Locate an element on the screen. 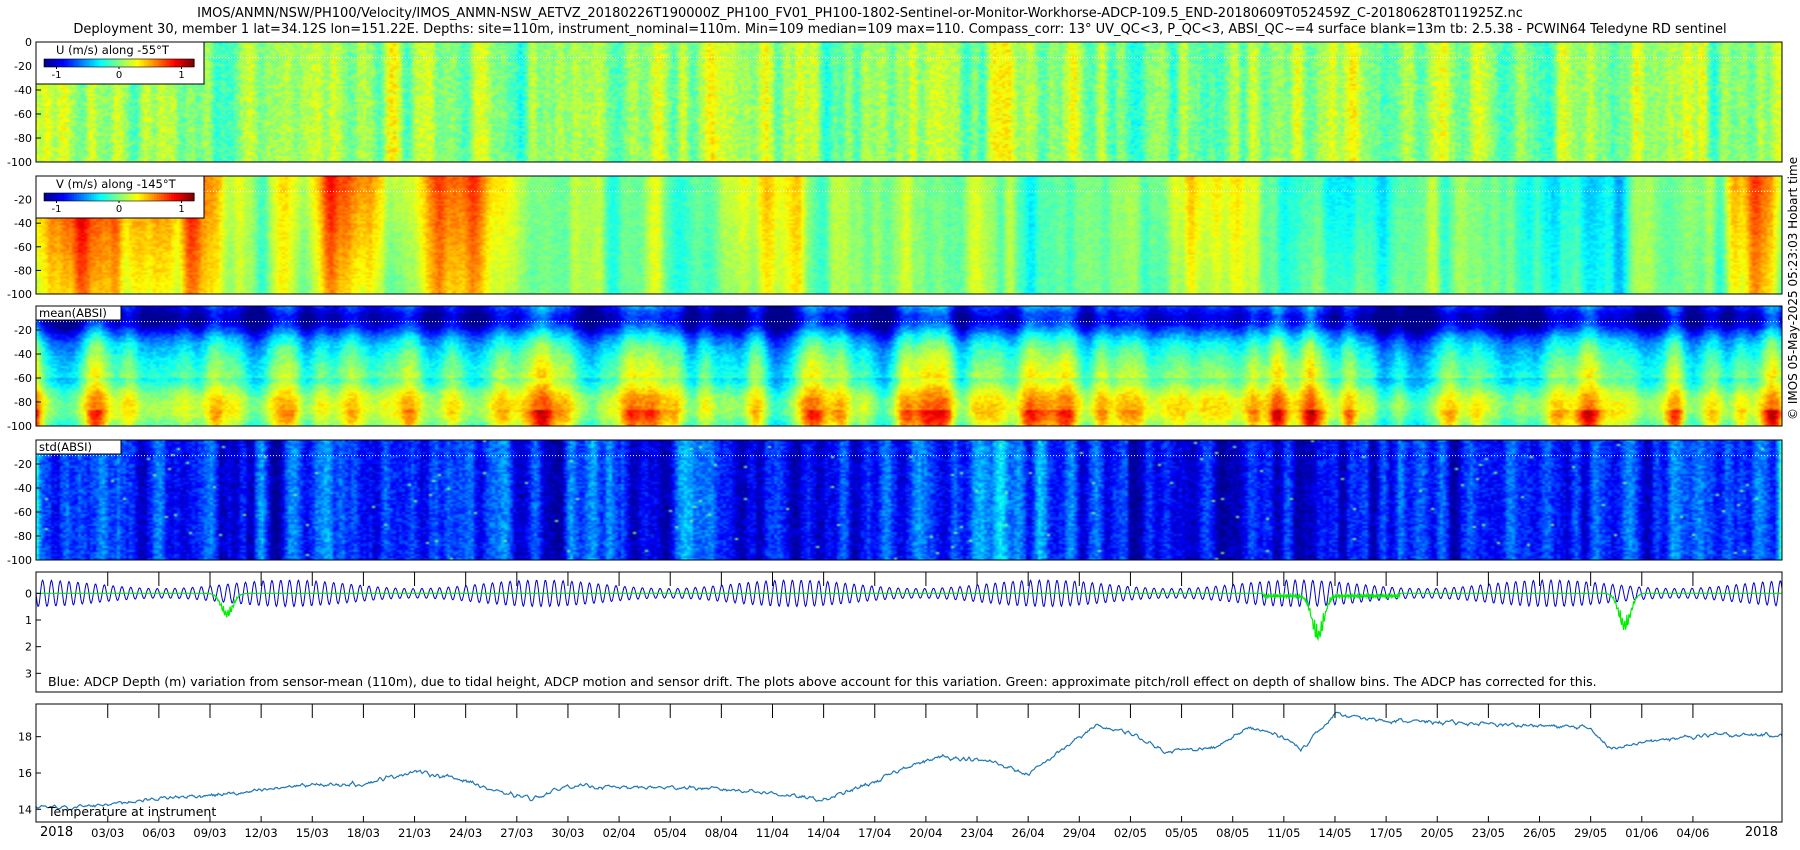  x-tick-label: 01/06 is located at coordinates (1641, 833).